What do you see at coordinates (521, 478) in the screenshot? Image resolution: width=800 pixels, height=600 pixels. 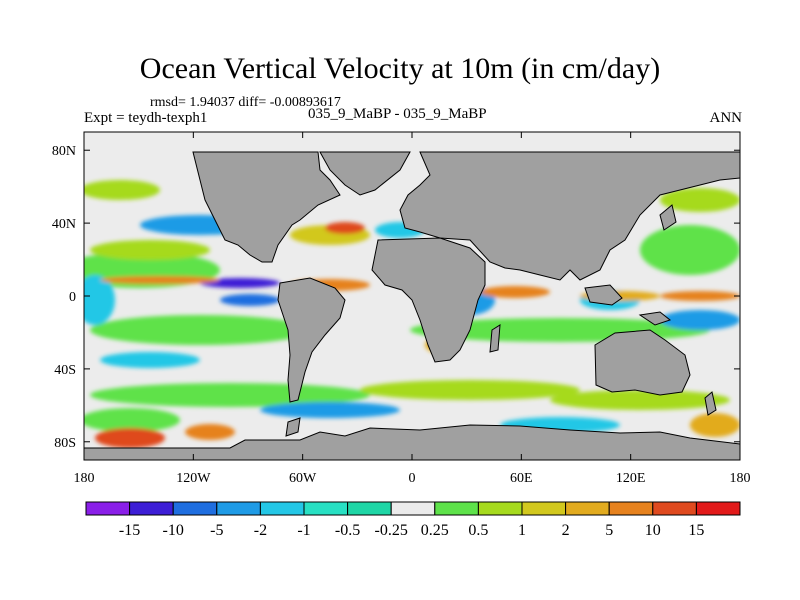 I see `x-tick-label: 60E` at bounding box center [521, 478].